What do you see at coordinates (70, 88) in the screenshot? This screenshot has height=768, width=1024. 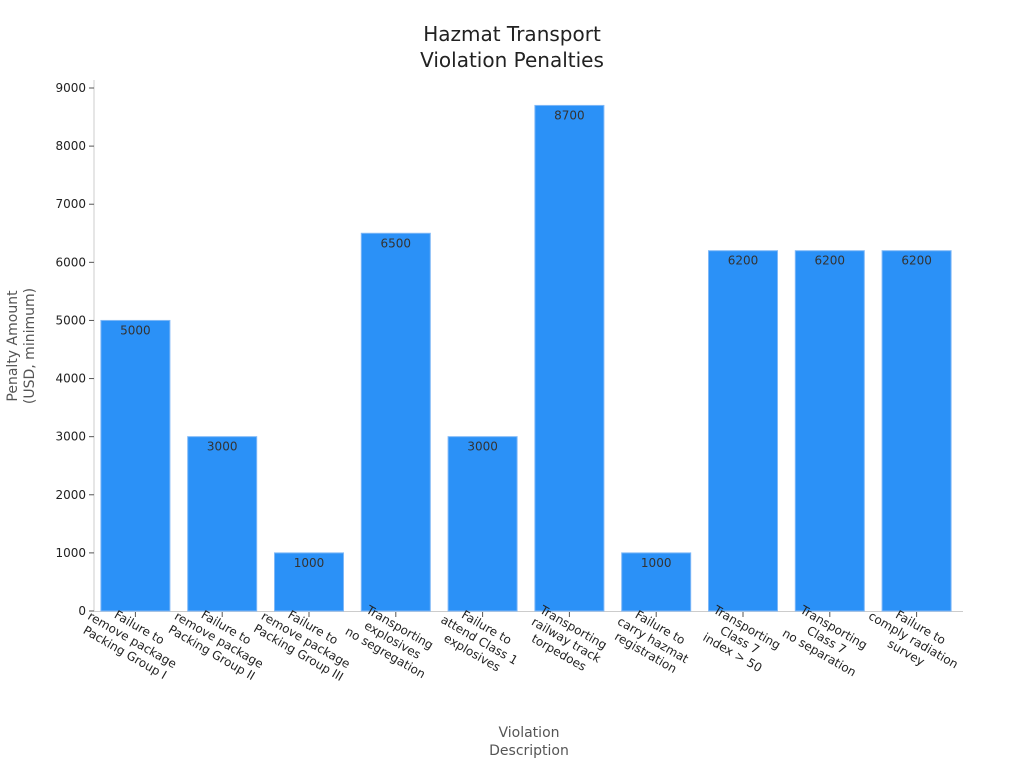 I see `y-tick-label: 9000` at bounding box center [70, 88].